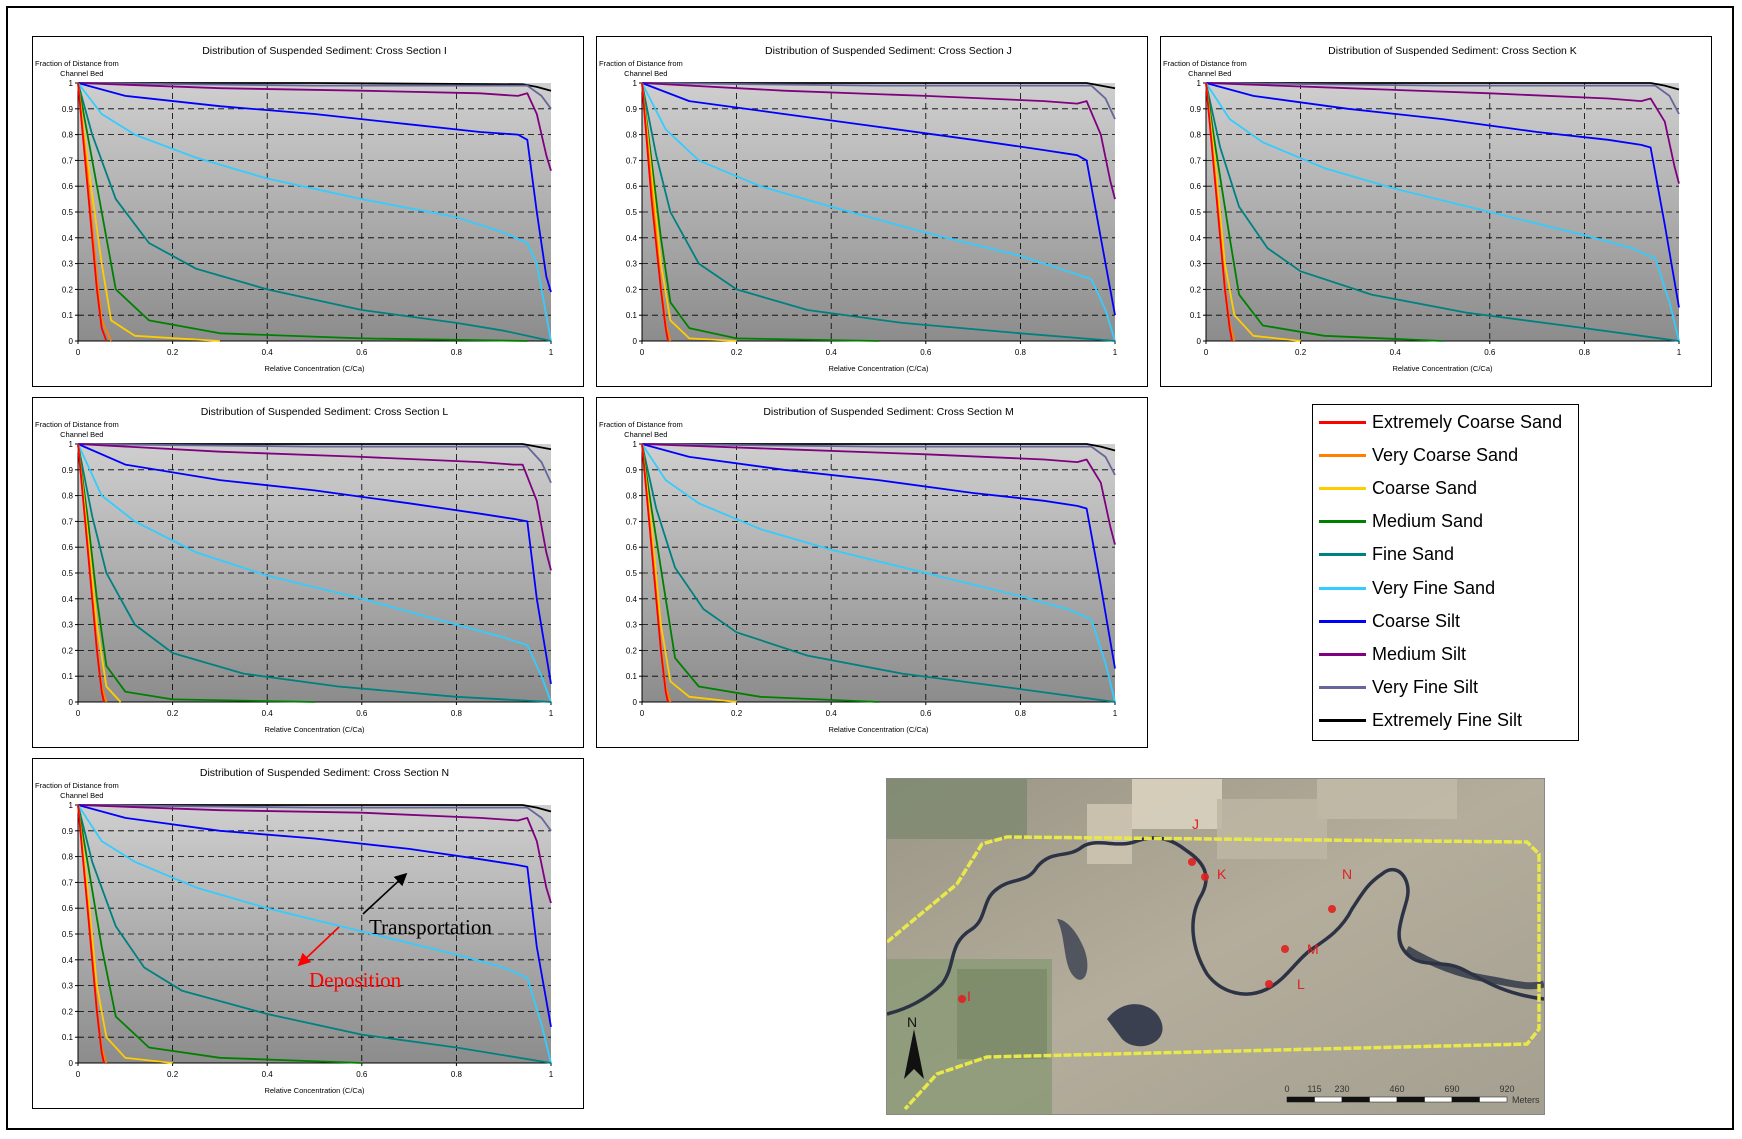 This screenshot has width=1742, height=1139. I want to click on transportation-arrow, so click(385, 893).